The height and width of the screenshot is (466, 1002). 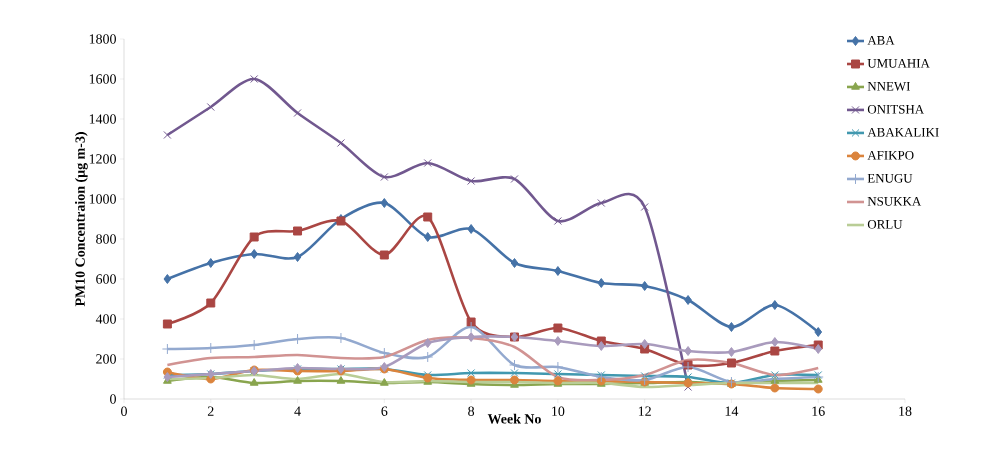 What do you see at coordinates (898, 63) in the screenshot?
I see `legend-label: UMUAHIA` at bounding box center [898, 63].